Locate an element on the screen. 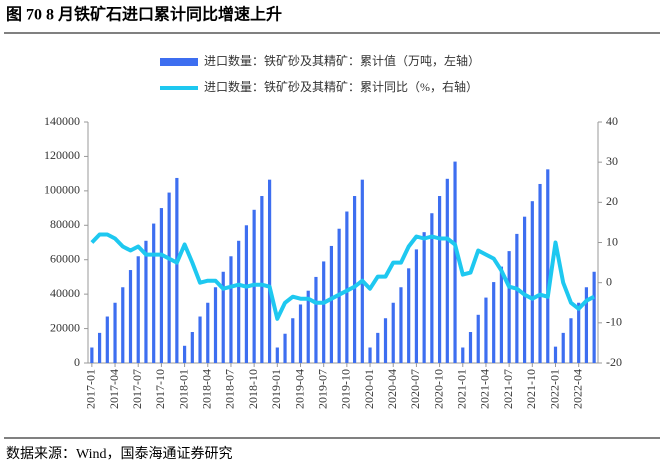 This screenshot has width=663, height=468. y2-tick-label: 40 is located at coordinates (612, 121).